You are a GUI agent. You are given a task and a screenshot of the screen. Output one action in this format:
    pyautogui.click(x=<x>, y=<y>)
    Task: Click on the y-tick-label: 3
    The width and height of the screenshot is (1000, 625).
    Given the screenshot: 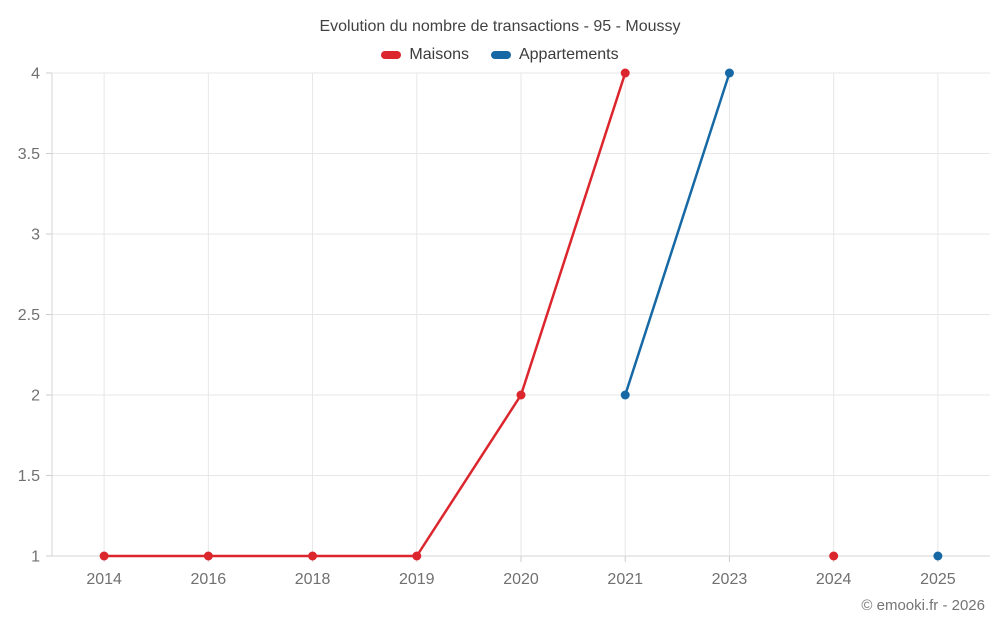 What is the action you would take?
    pyautogui.click(x=35, y=235)
    